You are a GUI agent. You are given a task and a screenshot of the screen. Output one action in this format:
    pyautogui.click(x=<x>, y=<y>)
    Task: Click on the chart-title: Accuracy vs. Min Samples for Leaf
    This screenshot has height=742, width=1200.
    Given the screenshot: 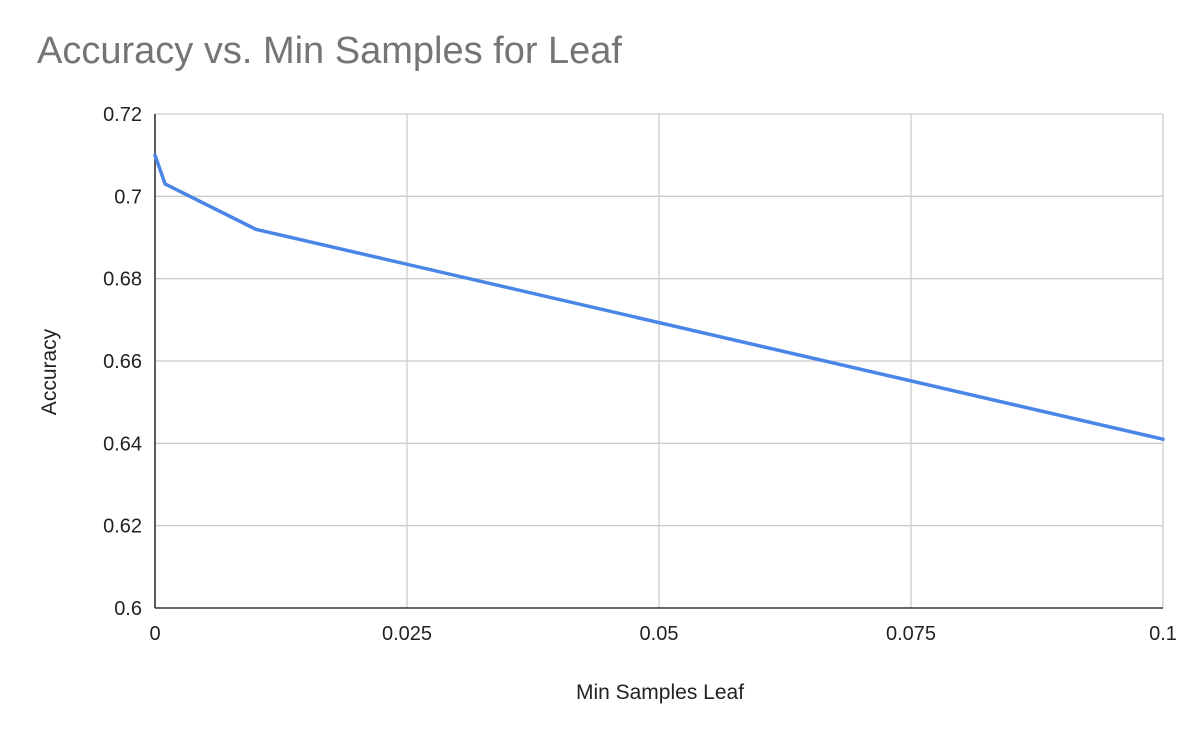 What is the action you would take?
    pyautogui.click(x=329, y=51)
    